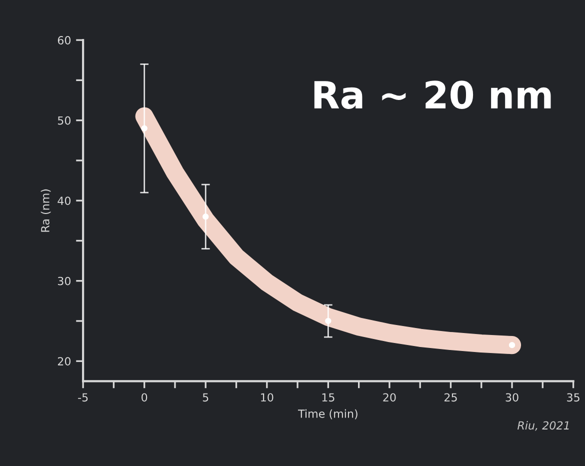  What do you see at coordinates (328, 414) in the screenshot?
I see `x-axis-title: Time (min)` at bounding box center [328, 414].